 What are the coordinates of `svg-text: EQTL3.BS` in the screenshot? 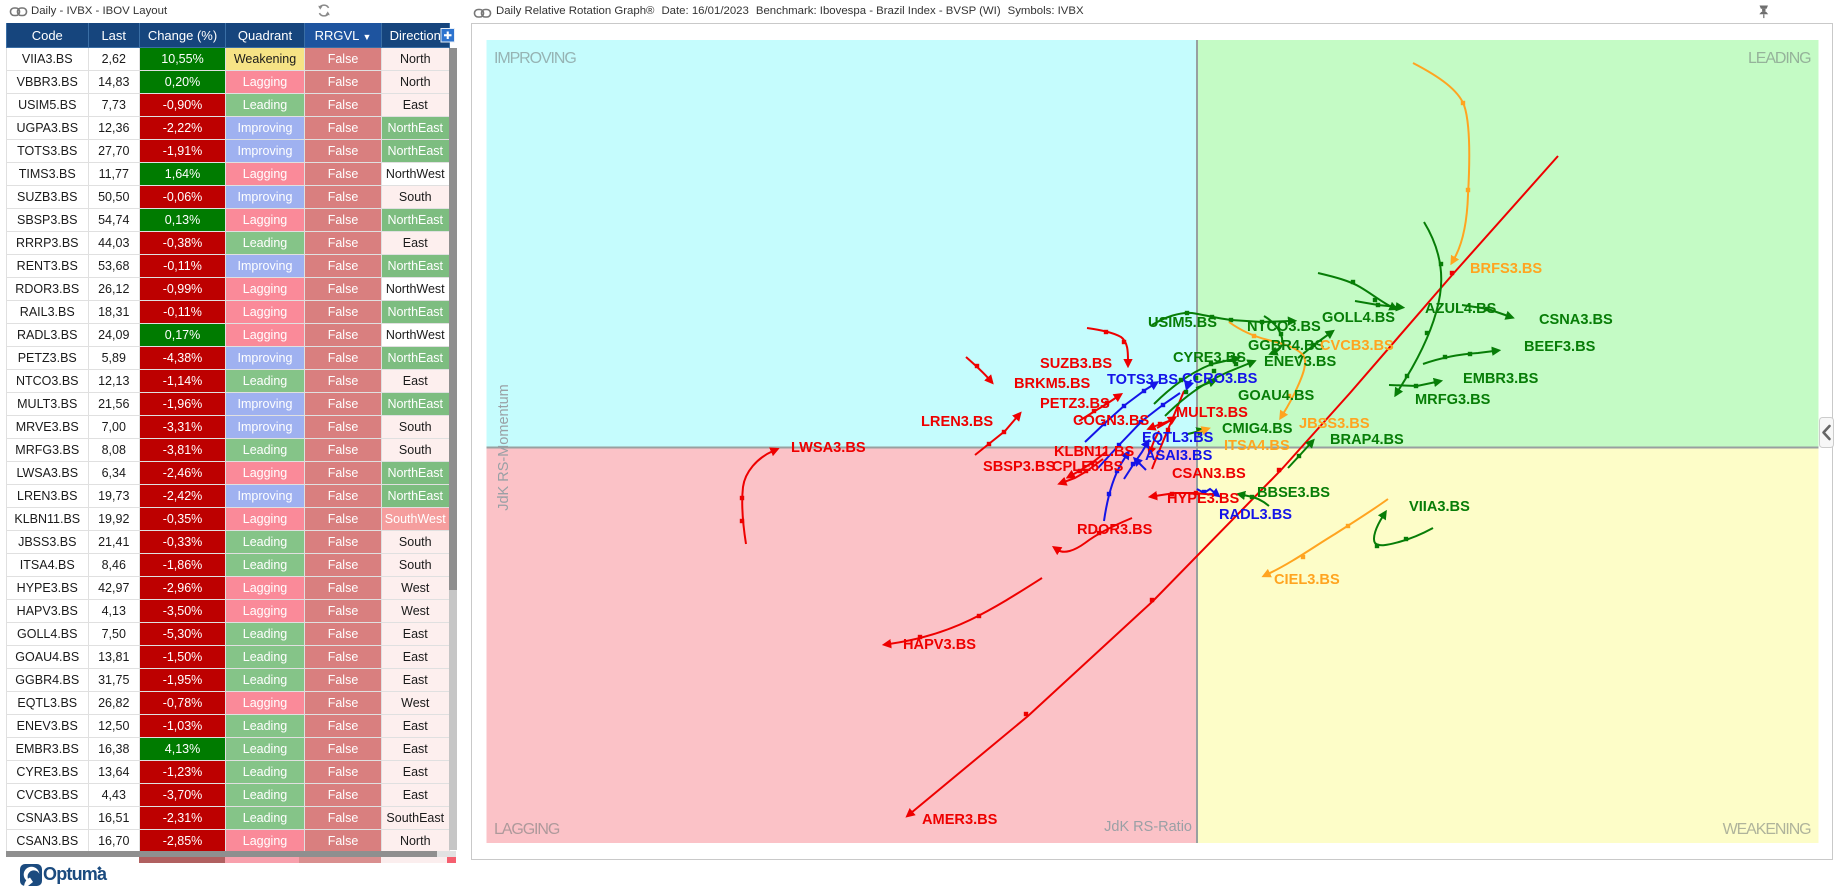 It's located at (1178, 438).